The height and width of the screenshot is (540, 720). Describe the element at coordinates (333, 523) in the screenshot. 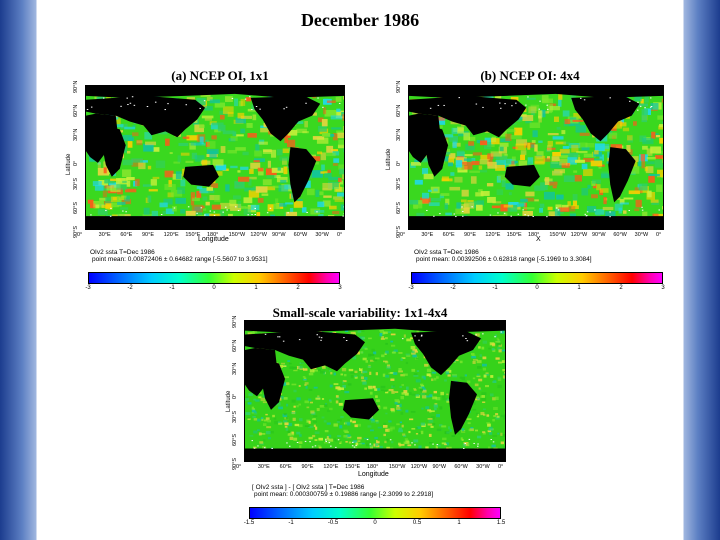

I see `colorbar-tick-label: -0.5` at that location.